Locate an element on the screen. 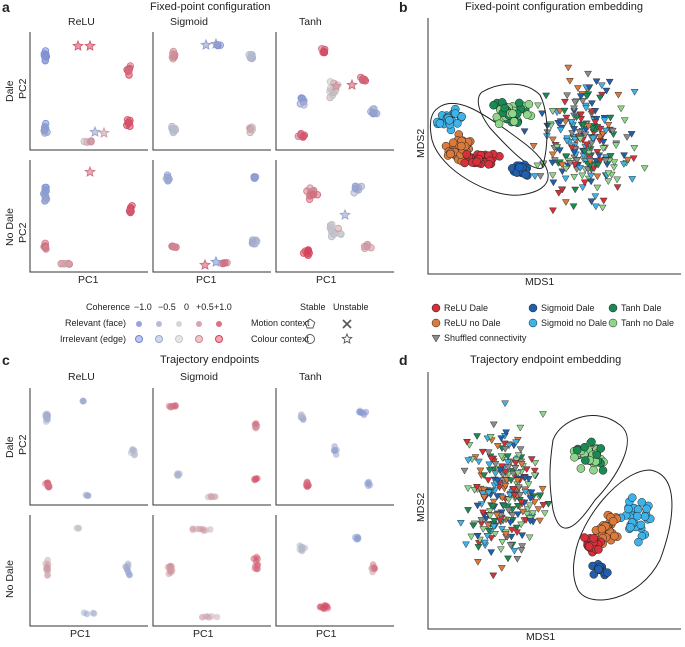  a-scatter-0-point is located at coordinates (45, 60).